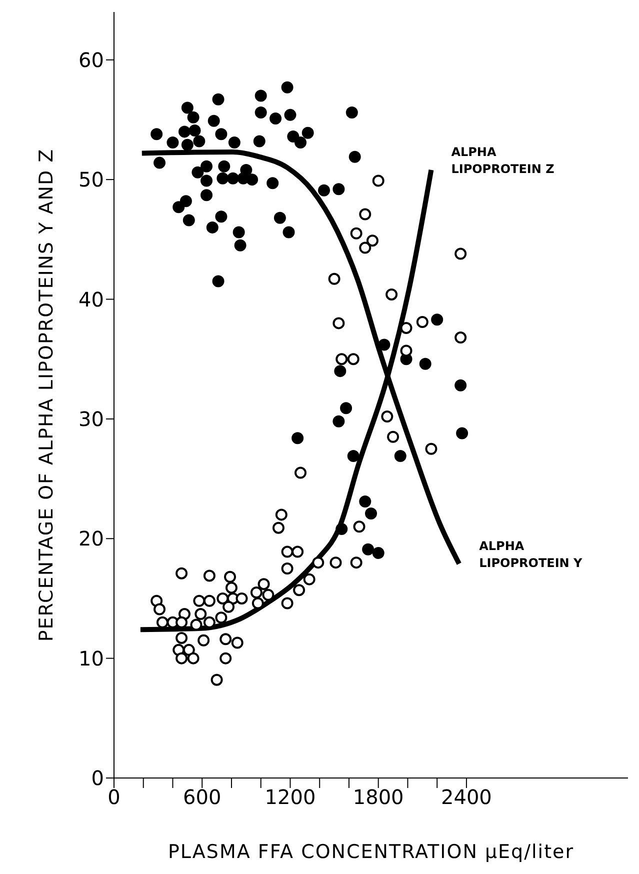 This screenshot has width=639, height=874. Describe the element at coordinates (91, 299) in the screenshot. I see `y-tick-label: 40` at that location.